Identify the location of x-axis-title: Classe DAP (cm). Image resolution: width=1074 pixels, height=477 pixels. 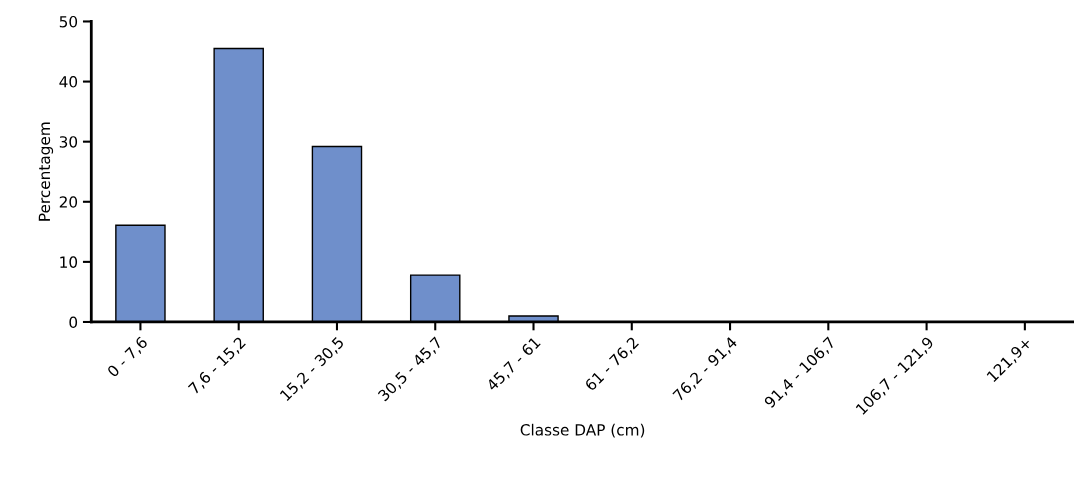
(582, 430).